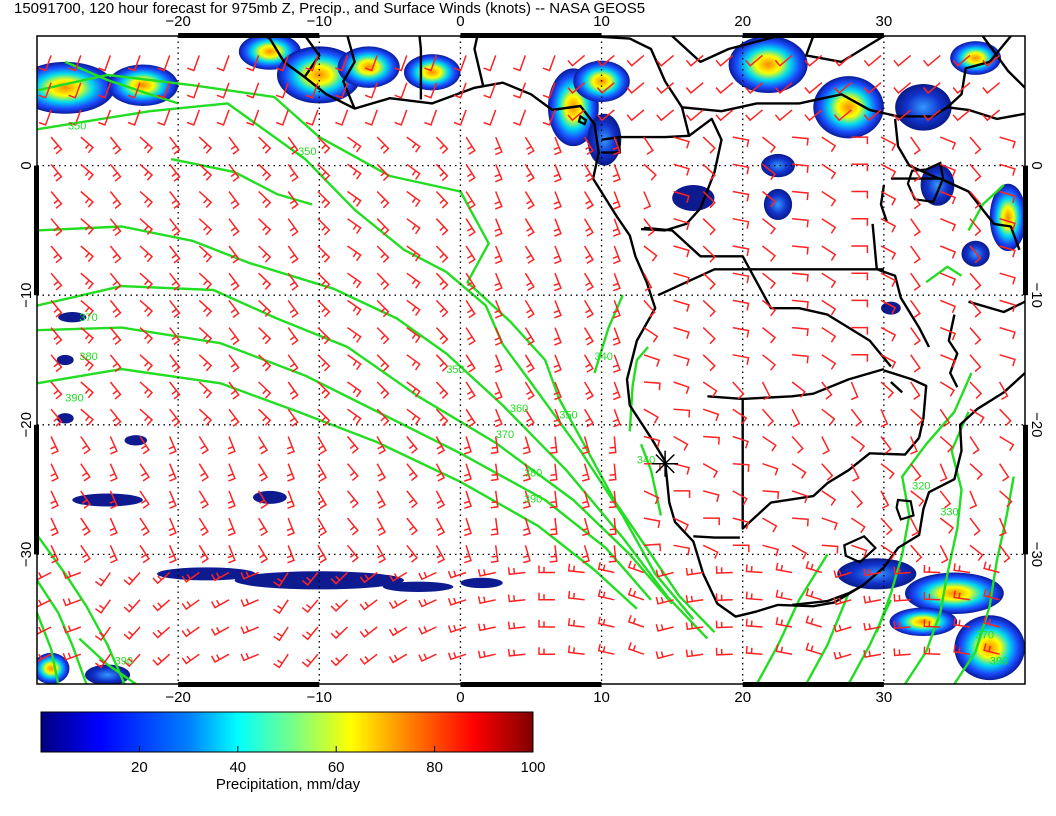 The height and width of the screenshot is (816, 1056). What do you see at coordinates (237, 767) in the screenshot?
I see `colorbar-tick-label: 40` at bounding box center [237, 767].